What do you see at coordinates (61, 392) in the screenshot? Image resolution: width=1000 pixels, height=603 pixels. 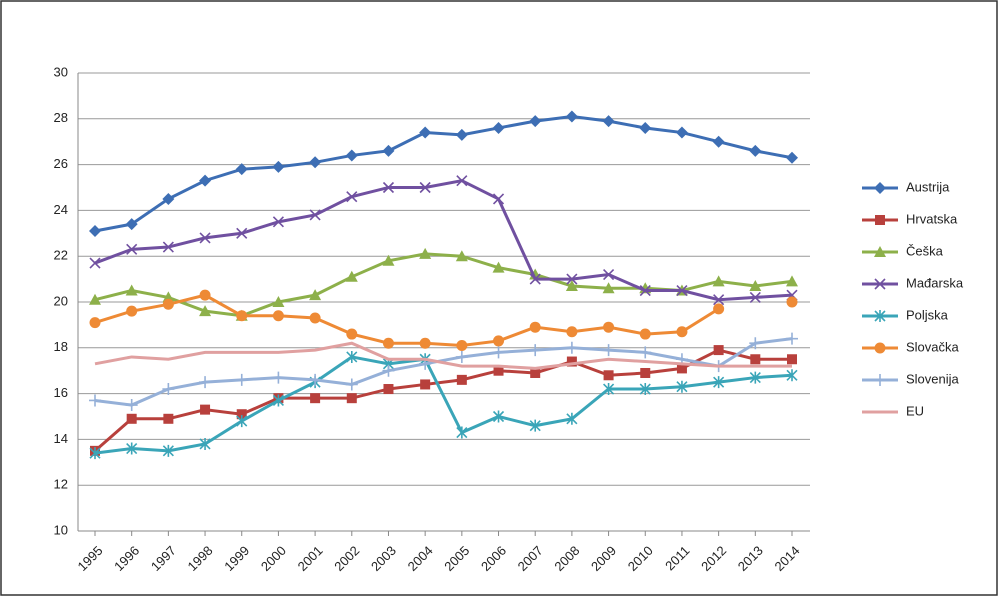 I see `y-tick-label: 16` at bounding box center [61, 392].